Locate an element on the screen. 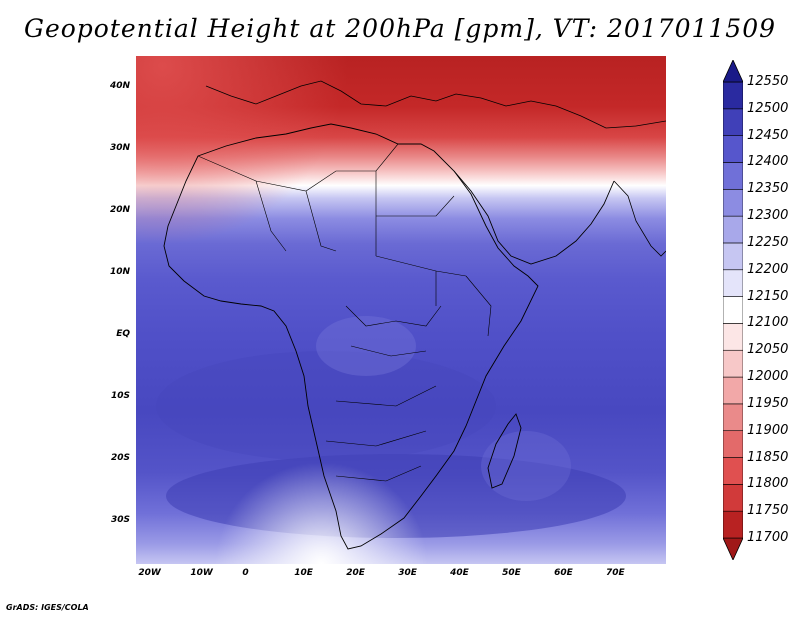 The image size is (800, 618). lat-tick-label: 40N is located at coordinates (119, 85).